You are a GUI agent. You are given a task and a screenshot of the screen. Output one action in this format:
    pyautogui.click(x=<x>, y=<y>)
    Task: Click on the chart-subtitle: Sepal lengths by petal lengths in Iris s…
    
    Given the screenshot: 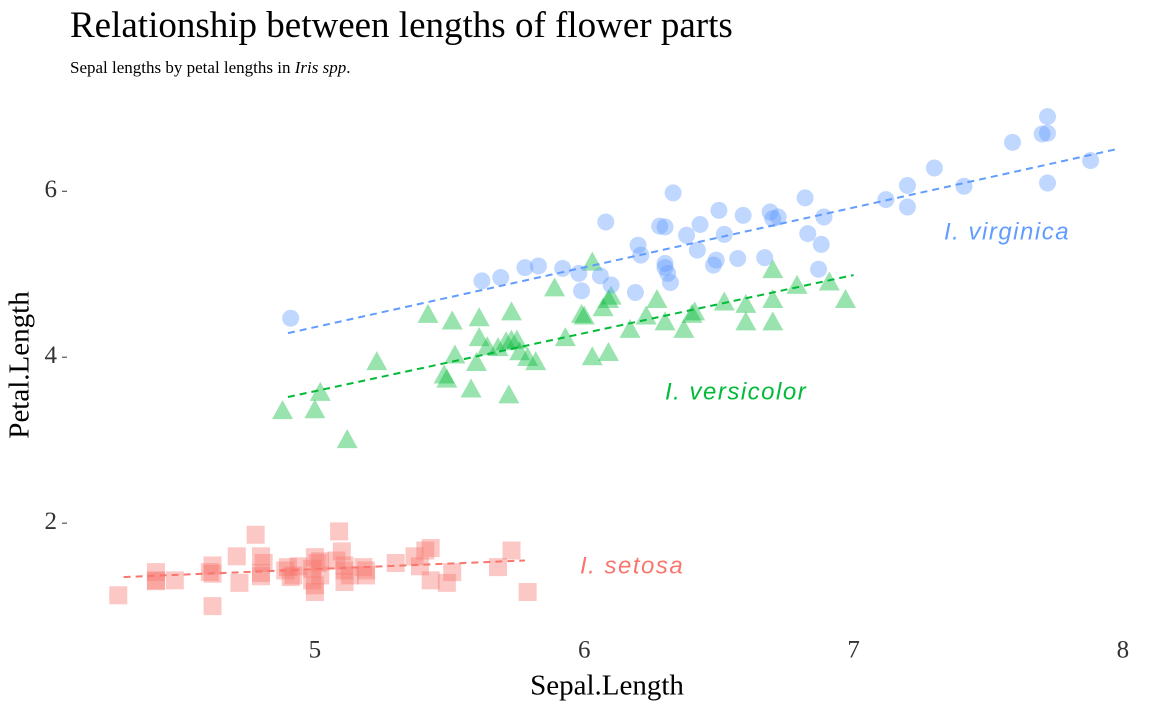 What is the action you would take?
    pyautogui.click(x=210, y=68)
    